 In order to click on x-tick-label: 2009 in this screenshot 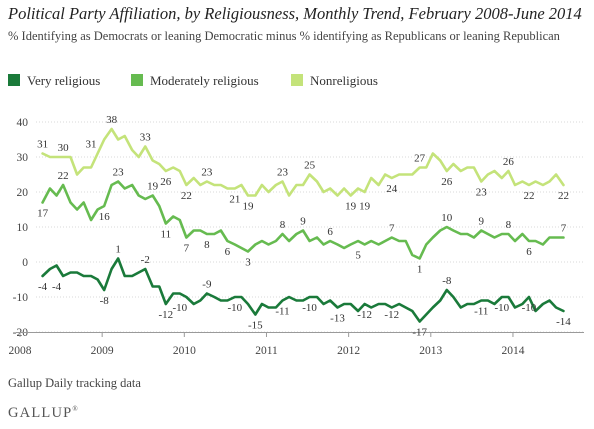, I will do `click(102, 351)`.